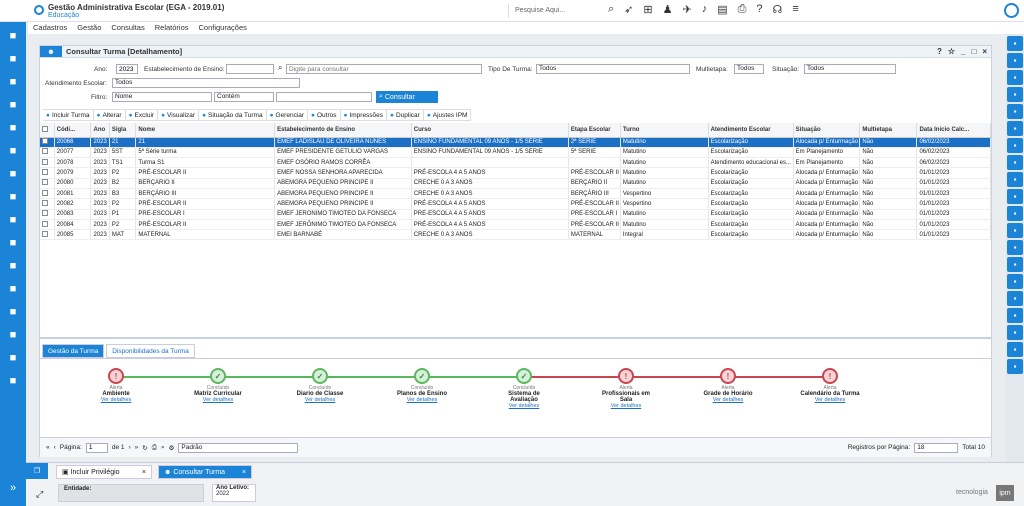  Describe the element at coordinates (13, 173) in the screenshot. I see `building-icon: ■` at that location.